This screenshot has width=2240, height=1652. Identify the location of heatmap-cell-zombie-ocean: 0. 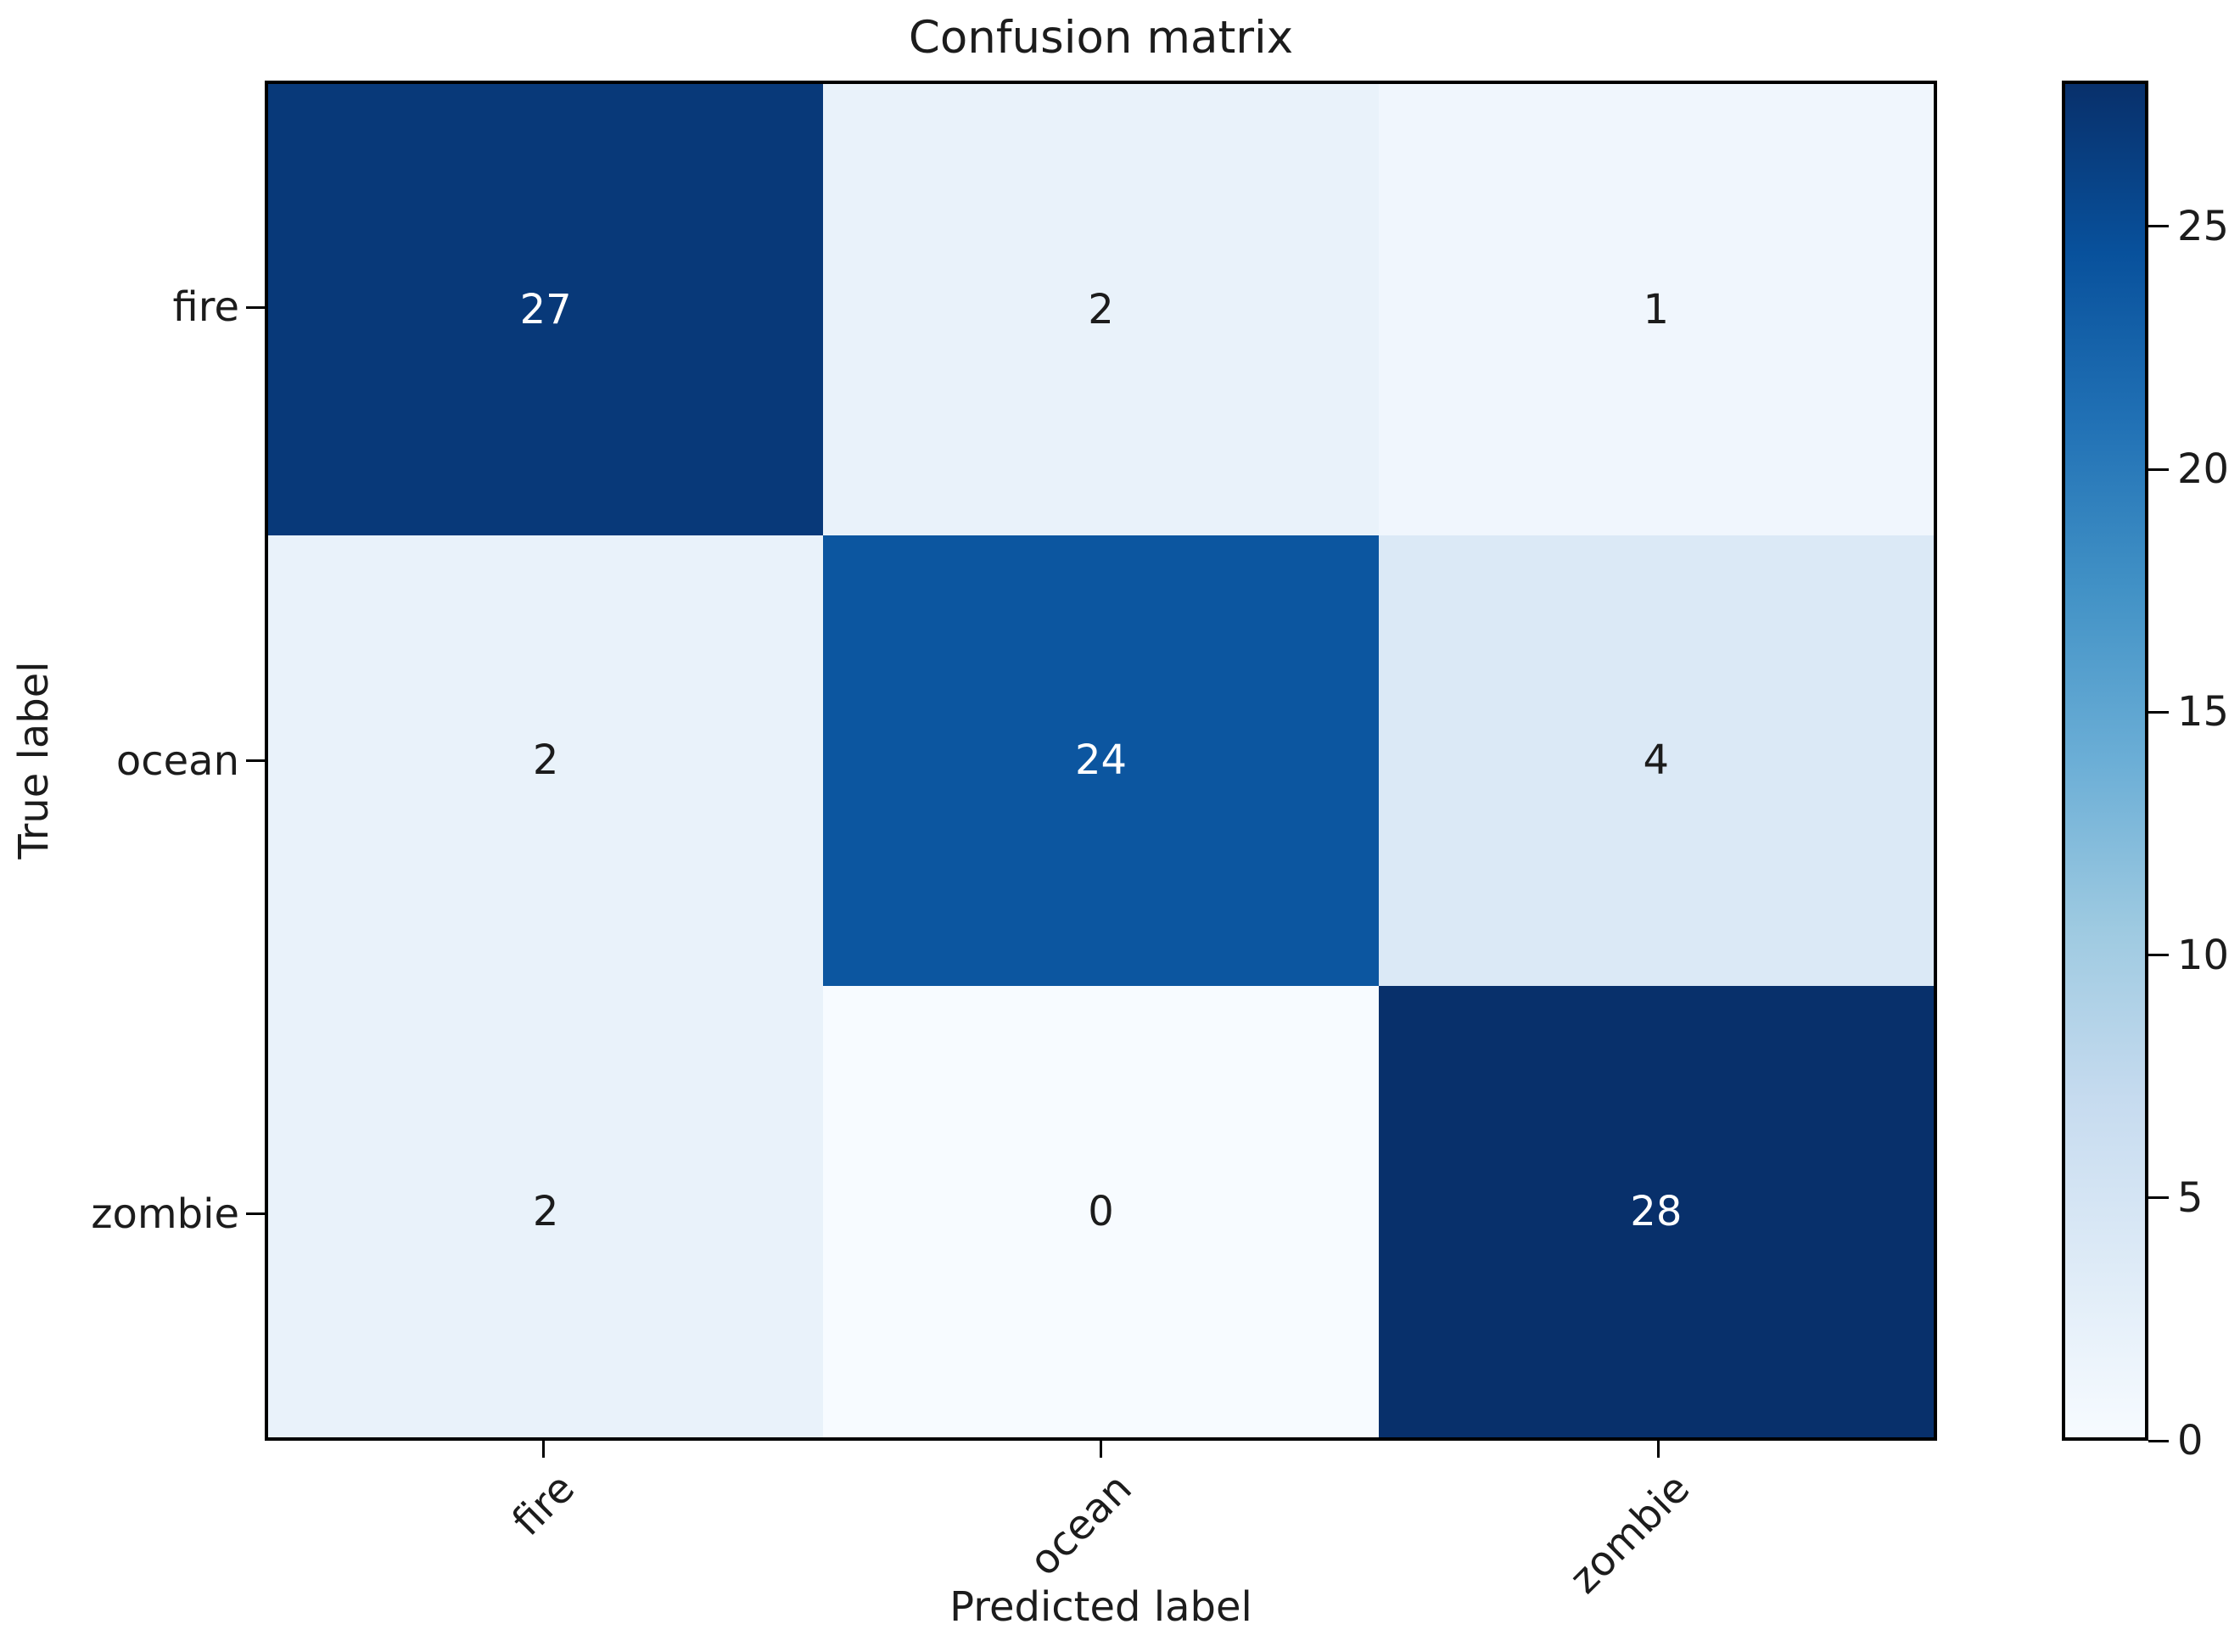
(1101, 1211).